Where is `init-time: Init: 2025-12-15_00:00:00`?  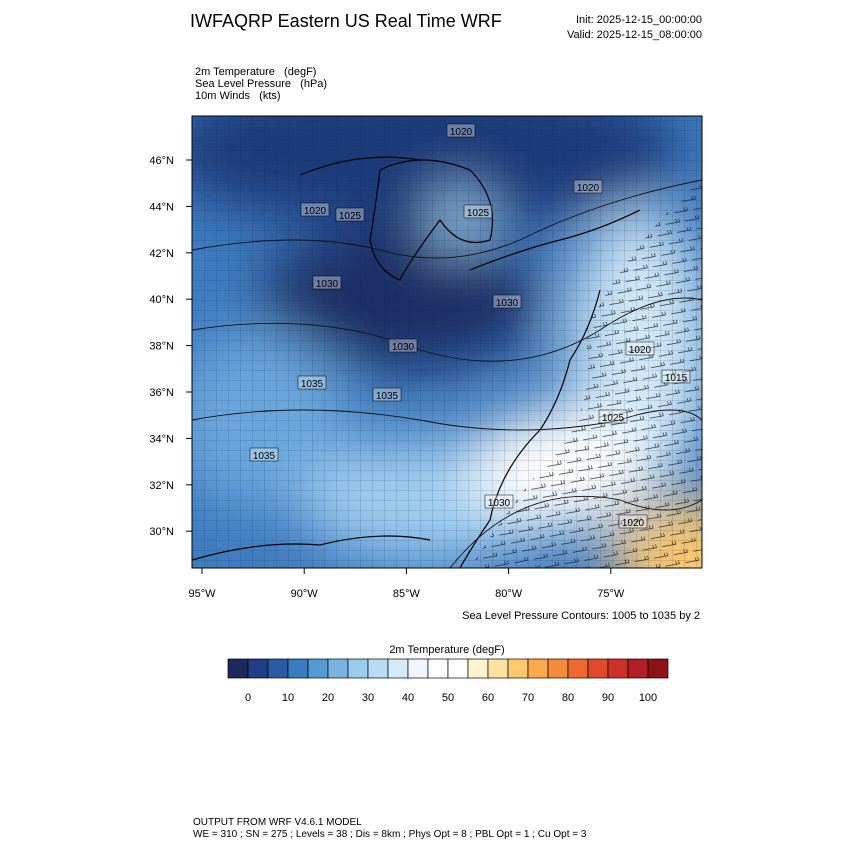 init-time: Init: 2025-12-15_00:00:00 is located at coordinates (639, 20).